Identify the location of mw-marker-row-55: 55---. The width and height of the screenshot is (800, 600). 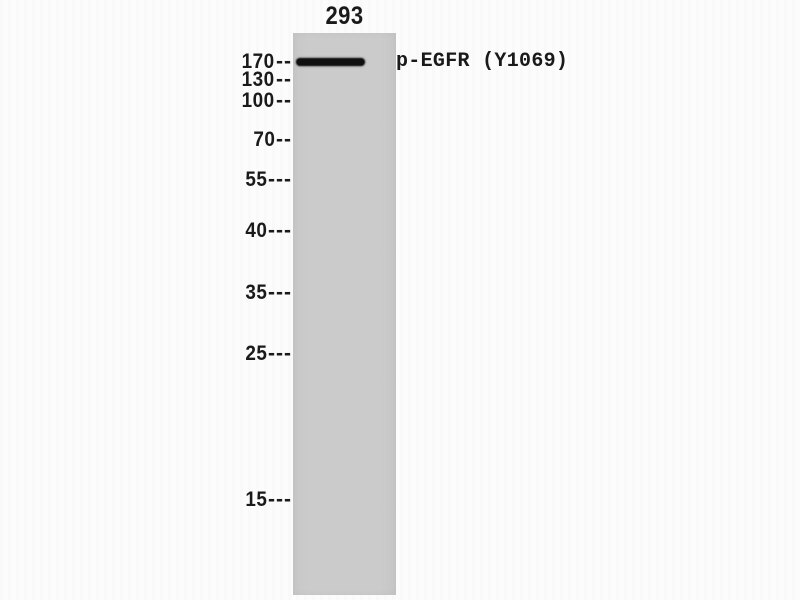
(146, 180).